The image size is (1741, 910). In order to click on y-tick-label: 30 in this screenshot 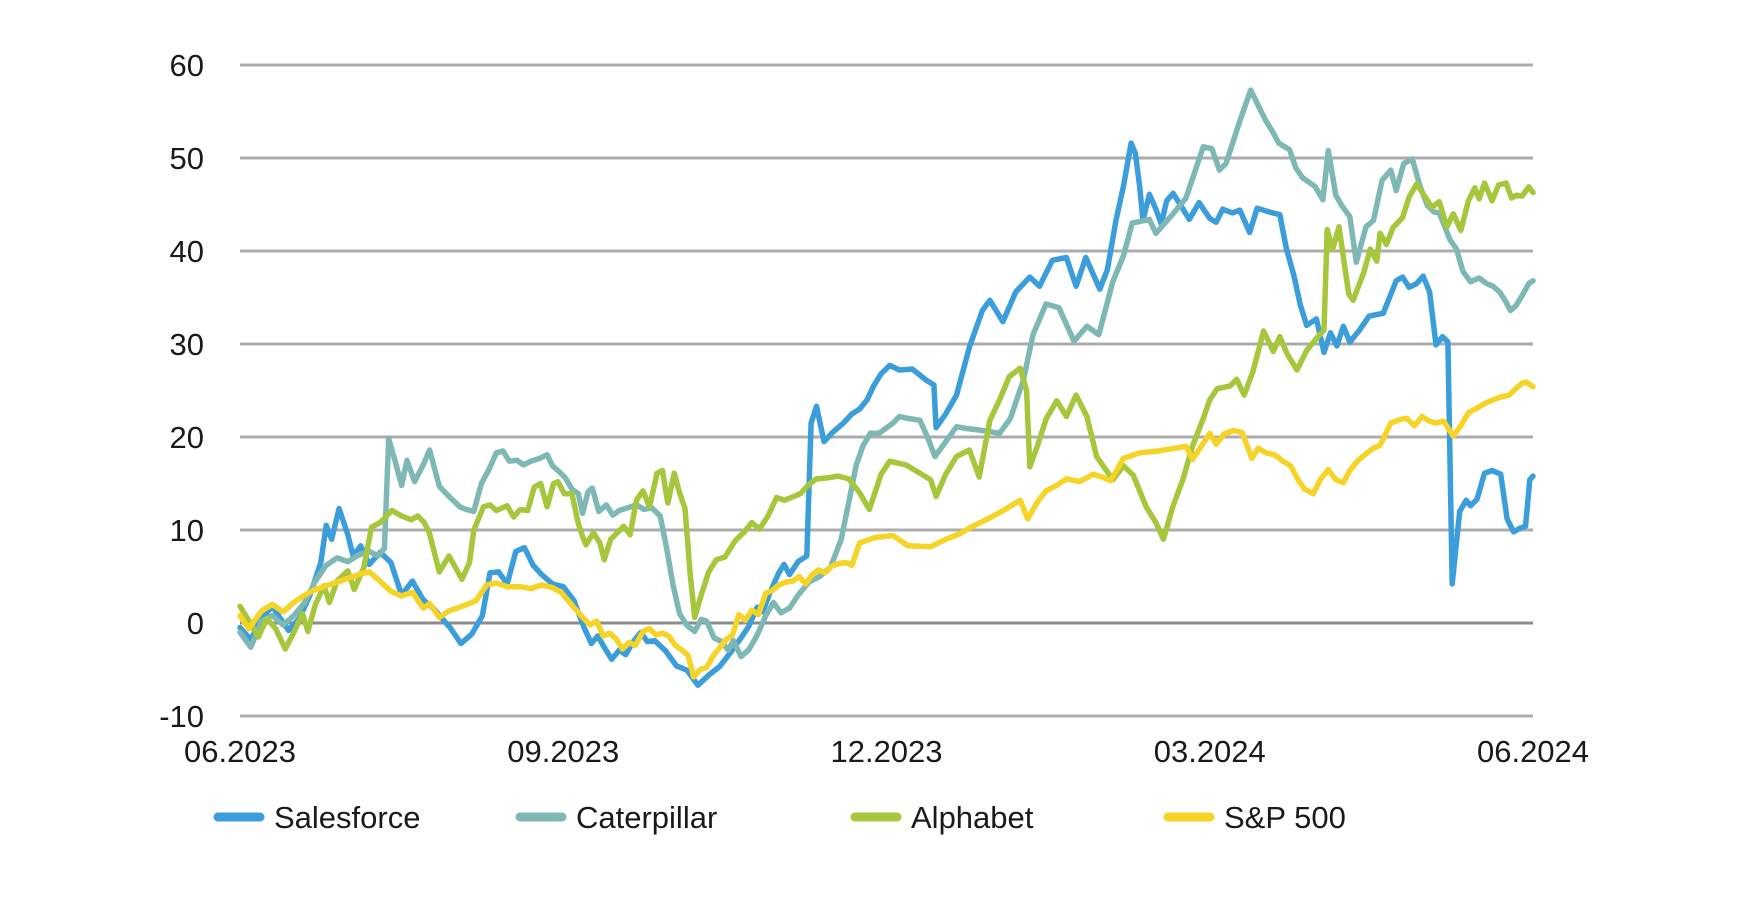, I will do `click(187, 344)`.